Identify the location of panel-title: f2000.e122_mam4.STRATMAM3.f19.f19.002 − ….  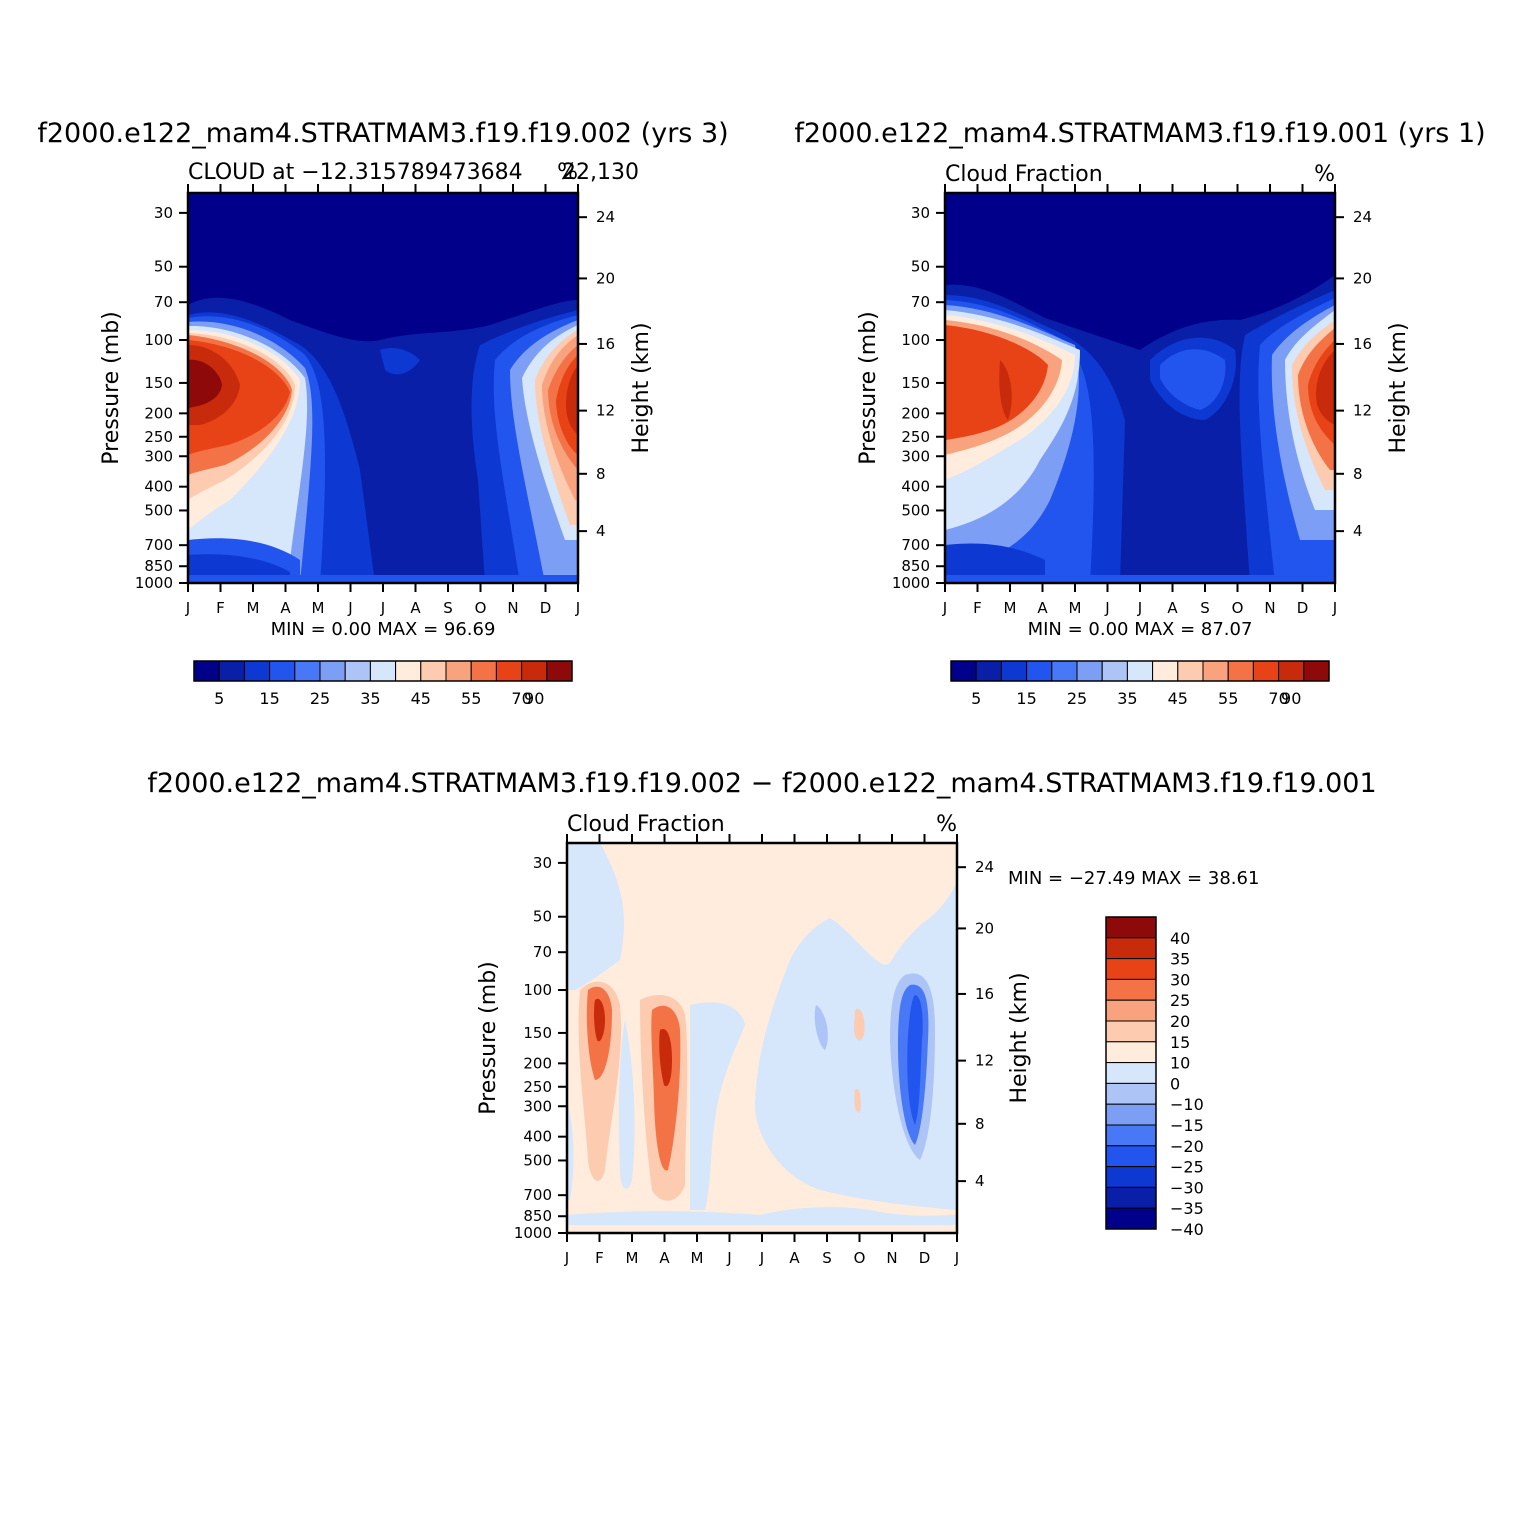
(761, 783).